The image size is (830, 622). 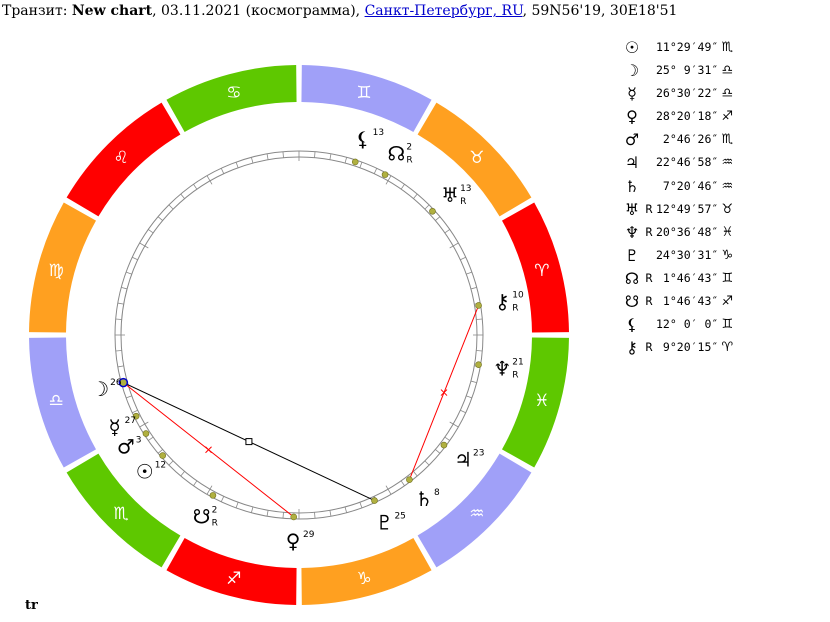 I want to click on zodiac-segment-scorpio, so click(x=123, y=510).